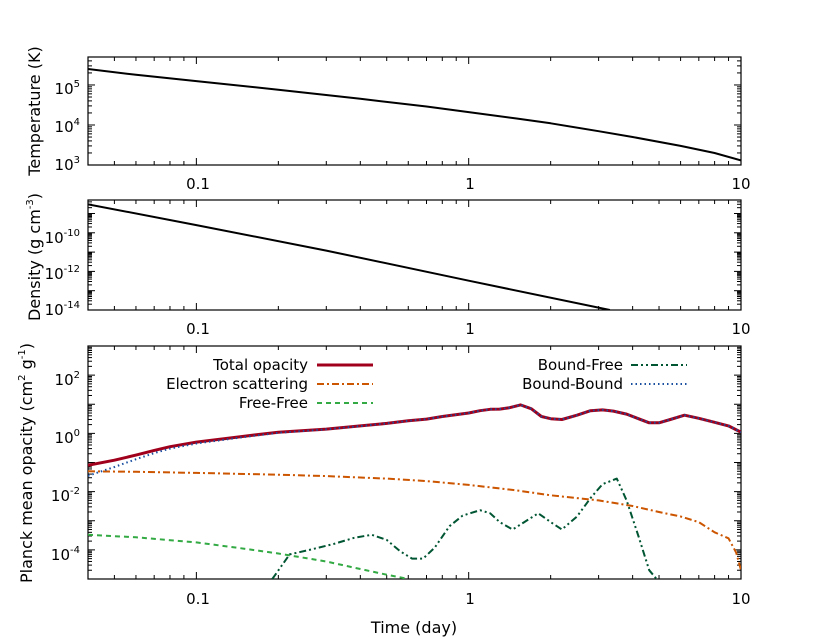 The height and width of the screenshot is (639, 830). I want to click on density-series-line, so click(349, 256).